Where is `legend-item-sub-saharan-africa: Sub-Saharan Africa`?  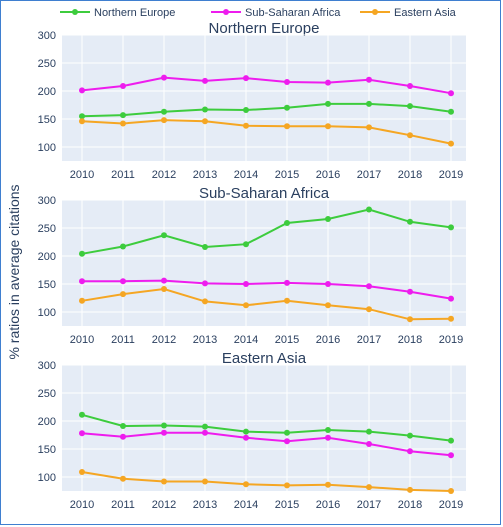 legend-item-sub-saharan-africa: Sub-Saharan Africa is located at coordinates (276, 13).